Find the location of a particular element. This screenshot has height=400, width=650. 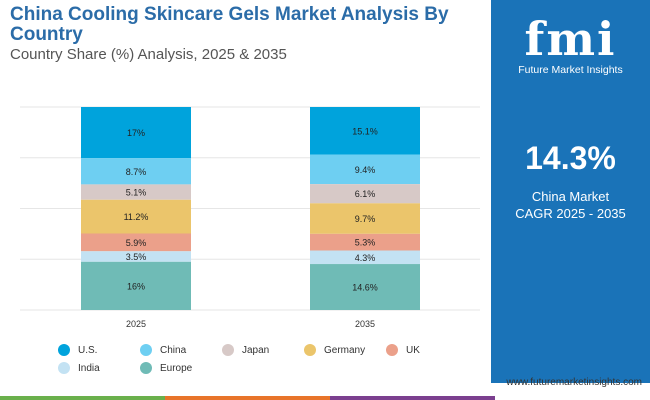

bar-segment-japan-2025 is located at coordinates (136, 192).